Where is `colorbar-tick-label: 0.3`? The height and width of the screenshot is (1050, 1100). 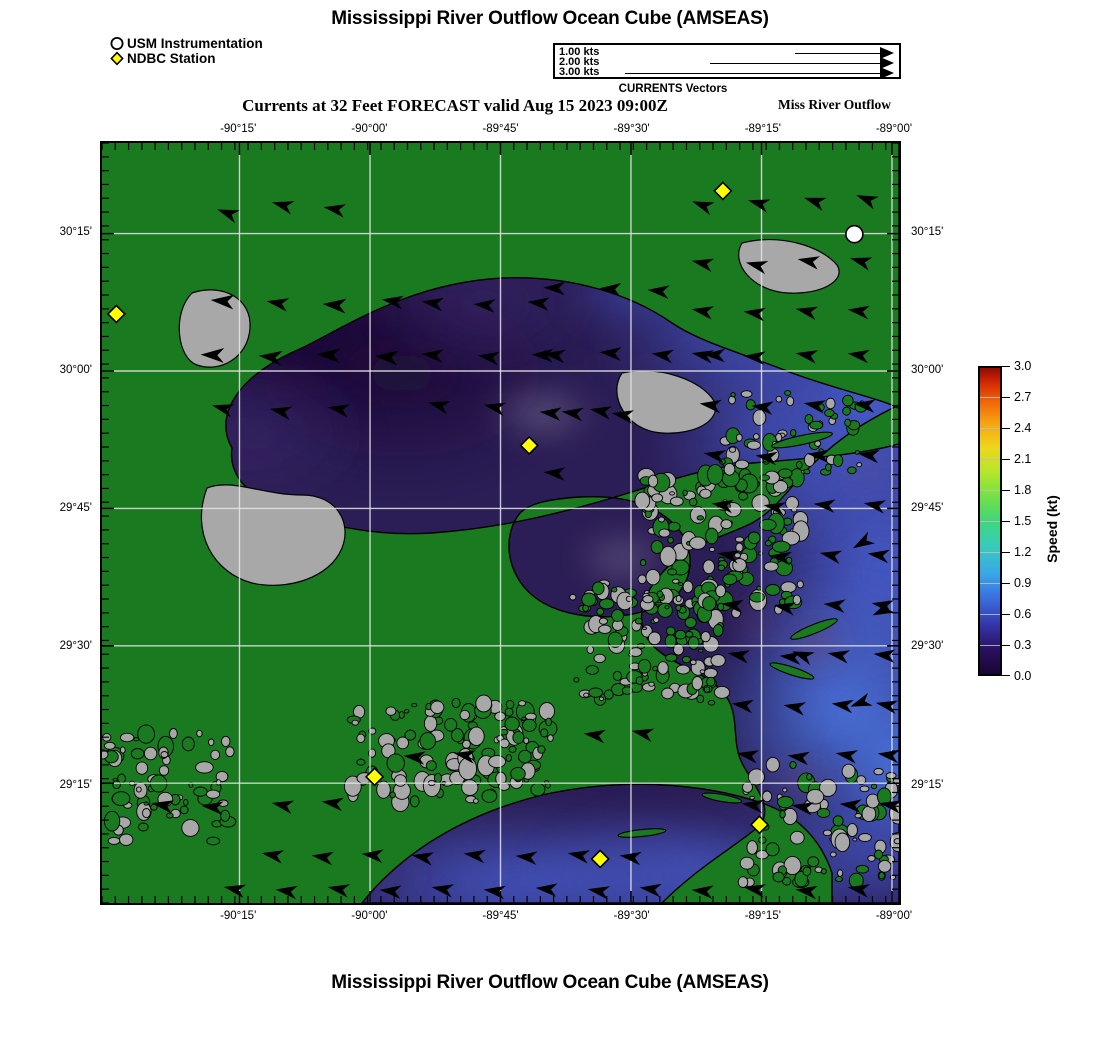 colorbar-tick-label: 0.3 is located at coordinates (1023, 645).